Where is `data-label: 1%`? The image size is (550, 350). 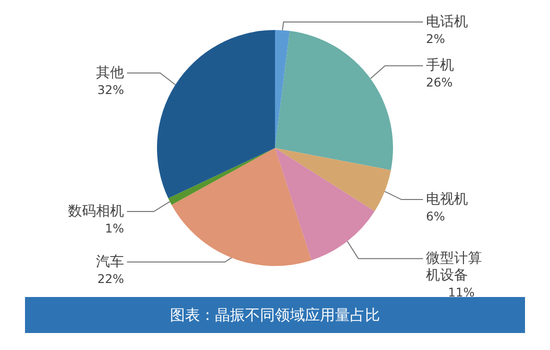
data-label: 1% is located at coordinates (114, 229).